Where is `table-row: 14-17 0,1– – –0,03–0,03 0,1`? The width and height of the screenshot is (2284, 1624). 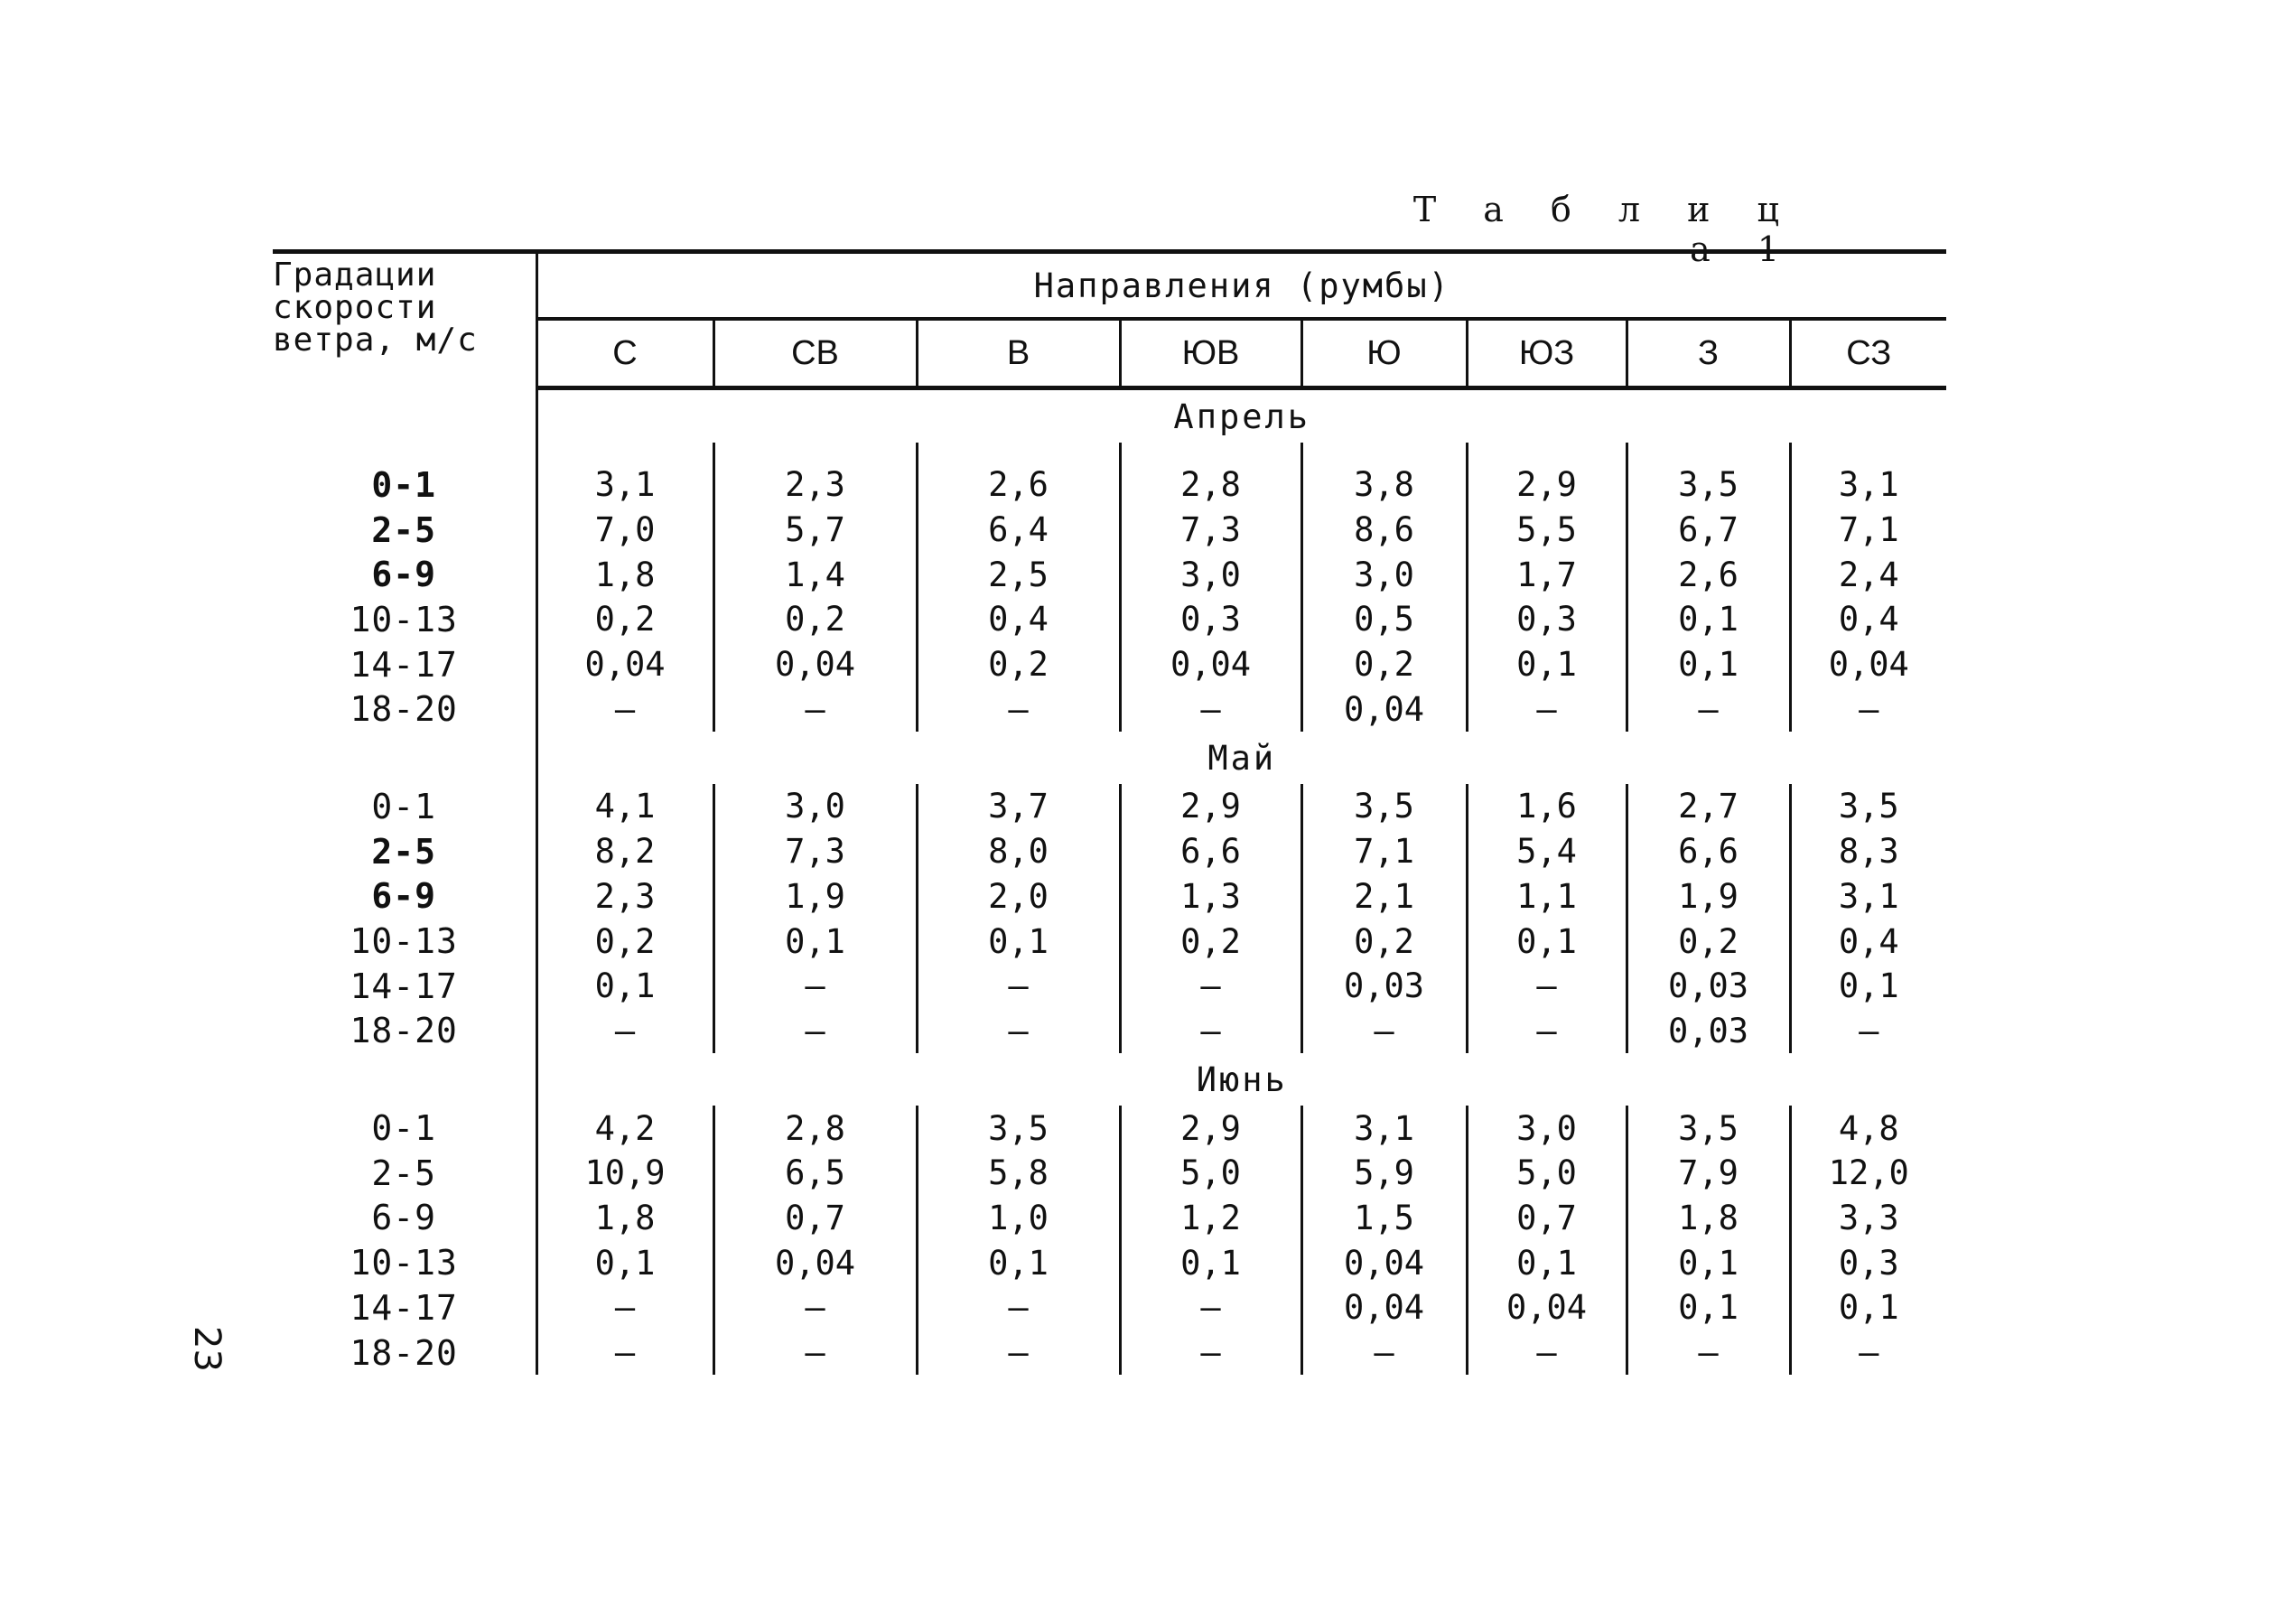 table-row: 14-17 0,1– – –0,03–0,03 0,1 is located at coordinates (1109, 986).